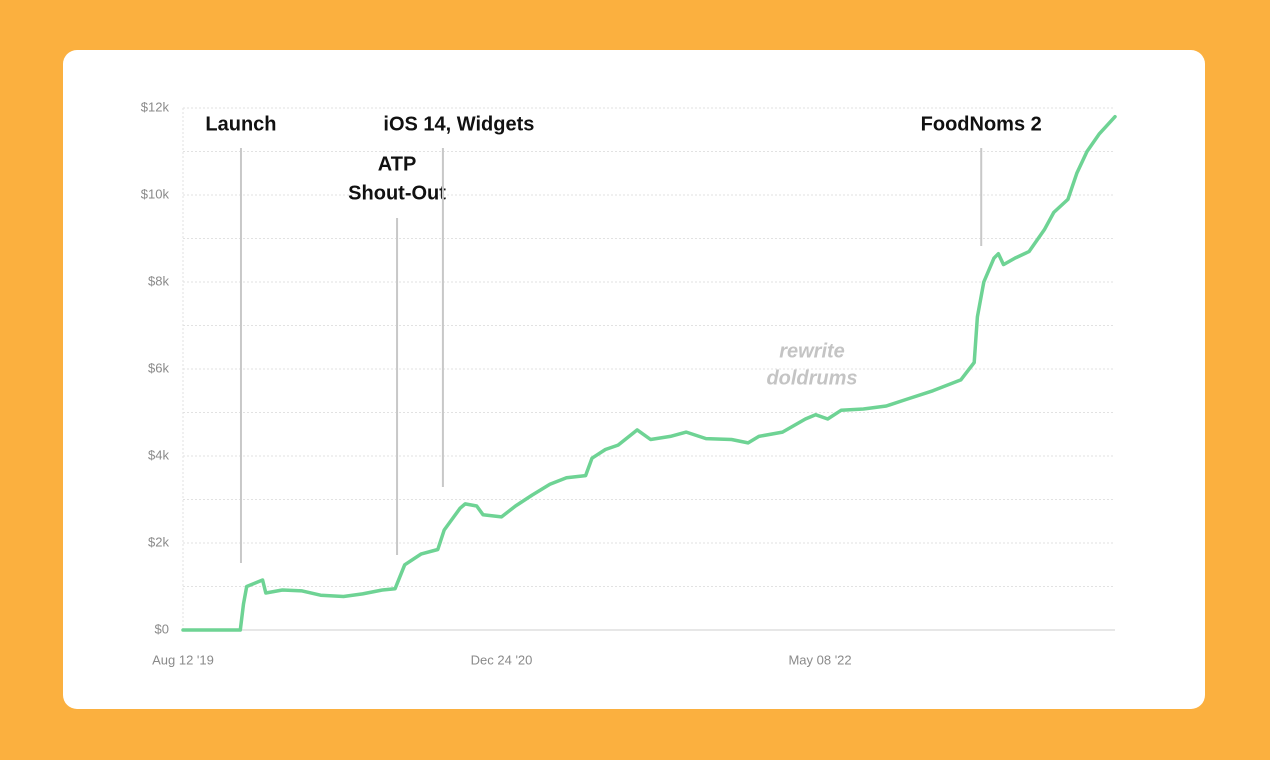 The image size is (1270, 760). I want to click on annotation-label: Shout-Out, so click(397, 193).